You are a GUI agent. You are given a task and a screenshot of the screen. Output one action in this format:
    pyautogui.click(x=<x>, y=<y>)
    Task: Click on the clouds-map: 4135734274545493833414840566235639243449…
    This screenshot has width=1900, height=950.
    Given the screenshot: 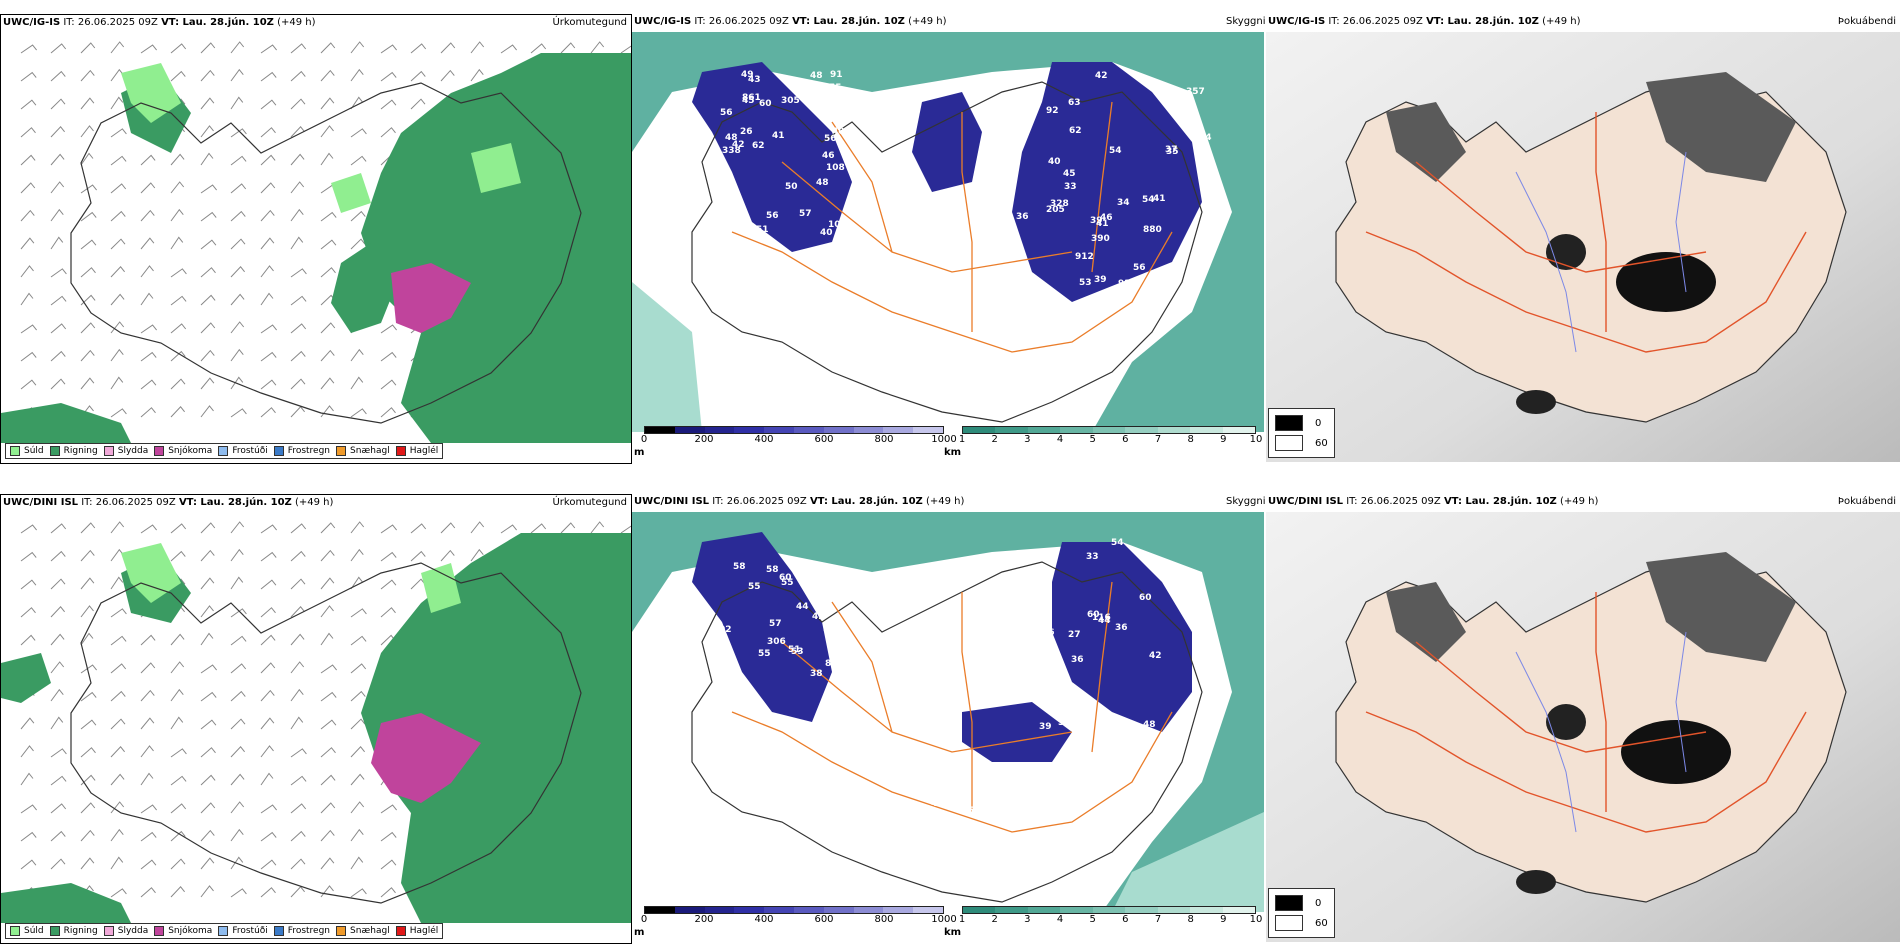 What is the action you would take?
    pyautogui.click(x=948, y=232)
    